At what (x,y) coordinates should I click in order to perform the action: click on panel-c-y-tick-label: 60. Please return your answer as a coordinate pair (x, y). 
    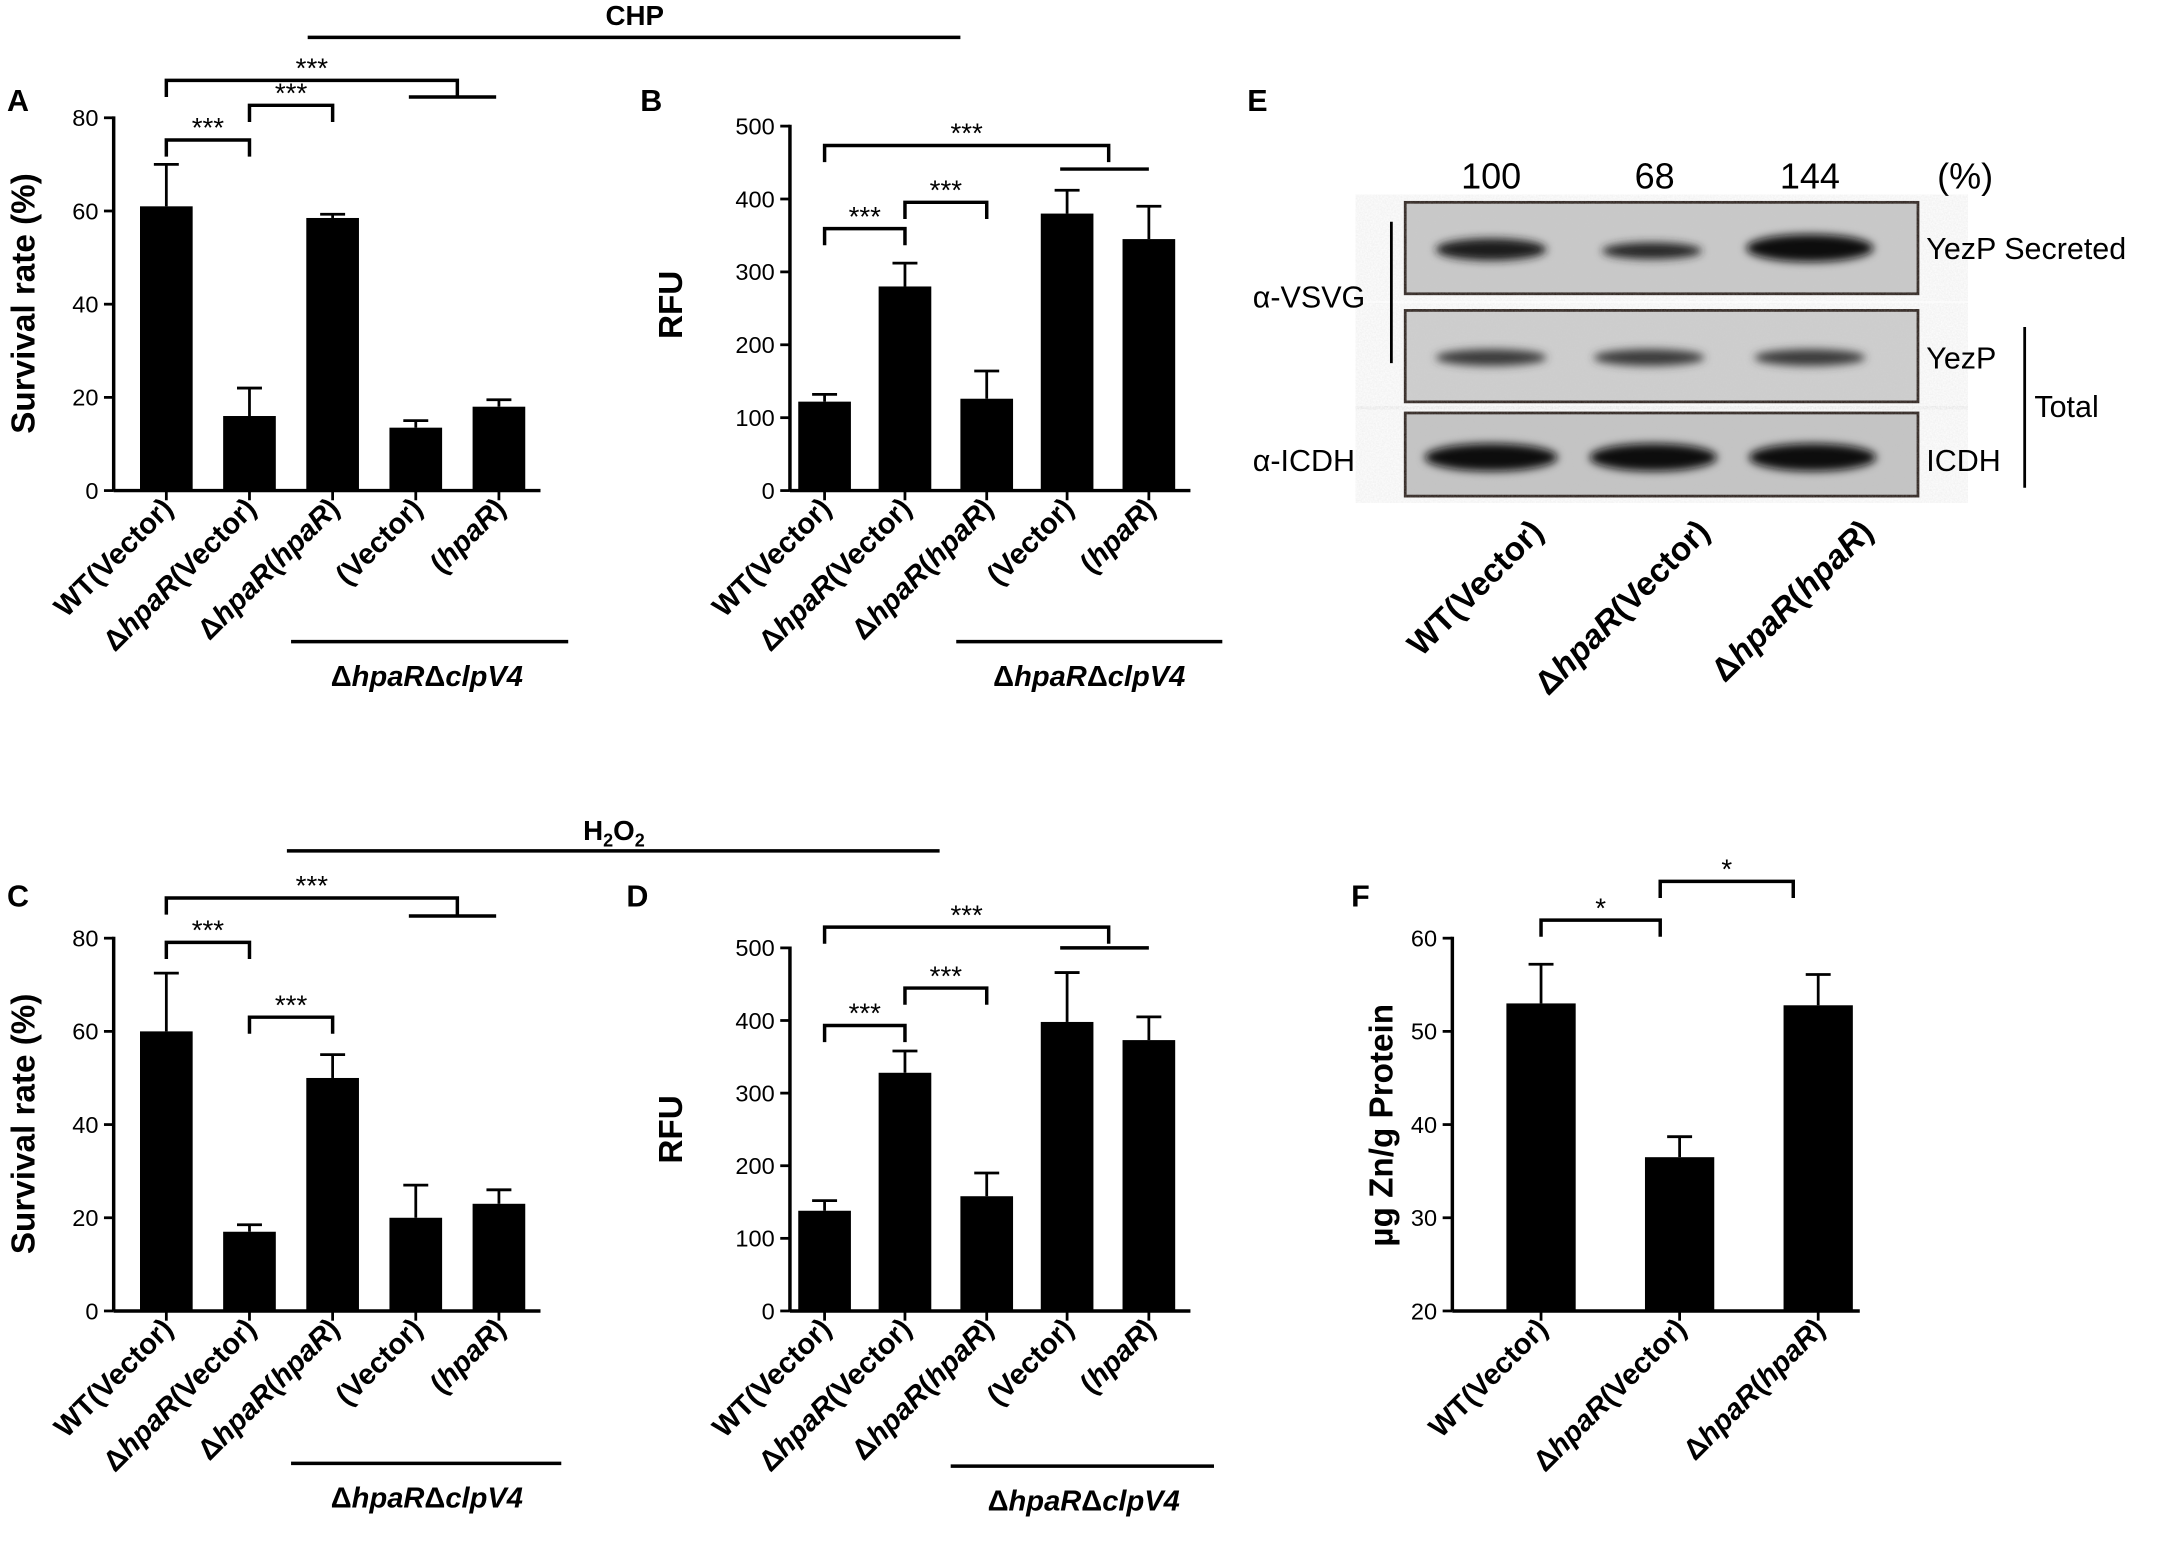
    Looking at the image, I should click on (85, 1032).